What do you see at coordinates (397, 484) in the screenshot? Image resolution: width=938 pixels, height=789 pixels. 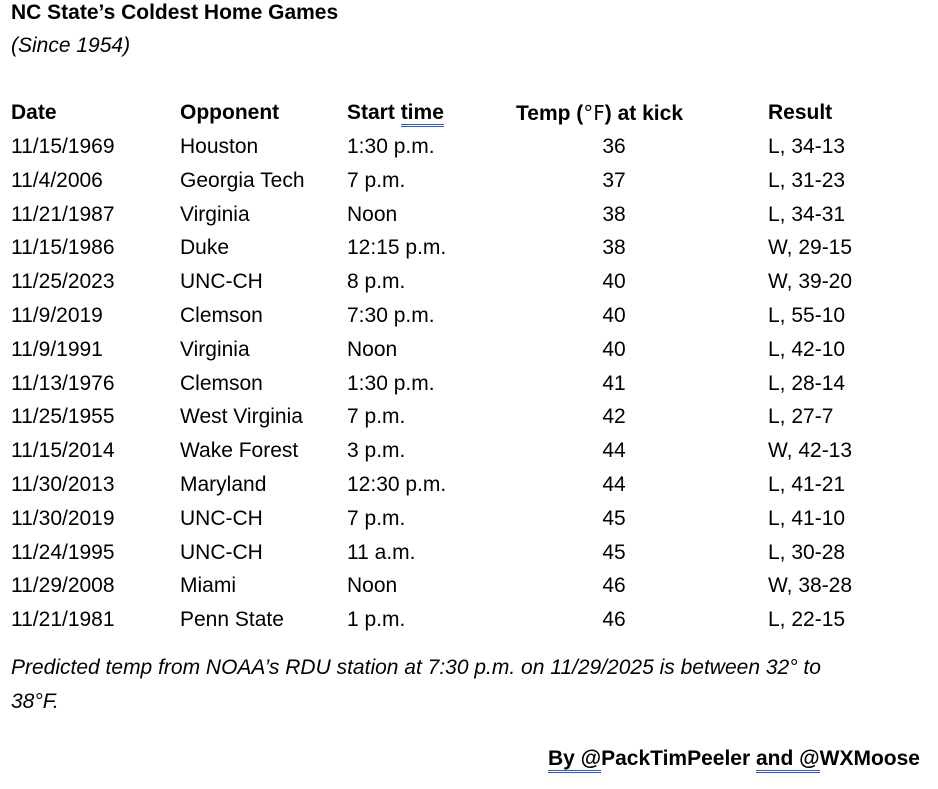 I see `start-time-cell: 12:30 p.m.` at bounding box center [397, 484].